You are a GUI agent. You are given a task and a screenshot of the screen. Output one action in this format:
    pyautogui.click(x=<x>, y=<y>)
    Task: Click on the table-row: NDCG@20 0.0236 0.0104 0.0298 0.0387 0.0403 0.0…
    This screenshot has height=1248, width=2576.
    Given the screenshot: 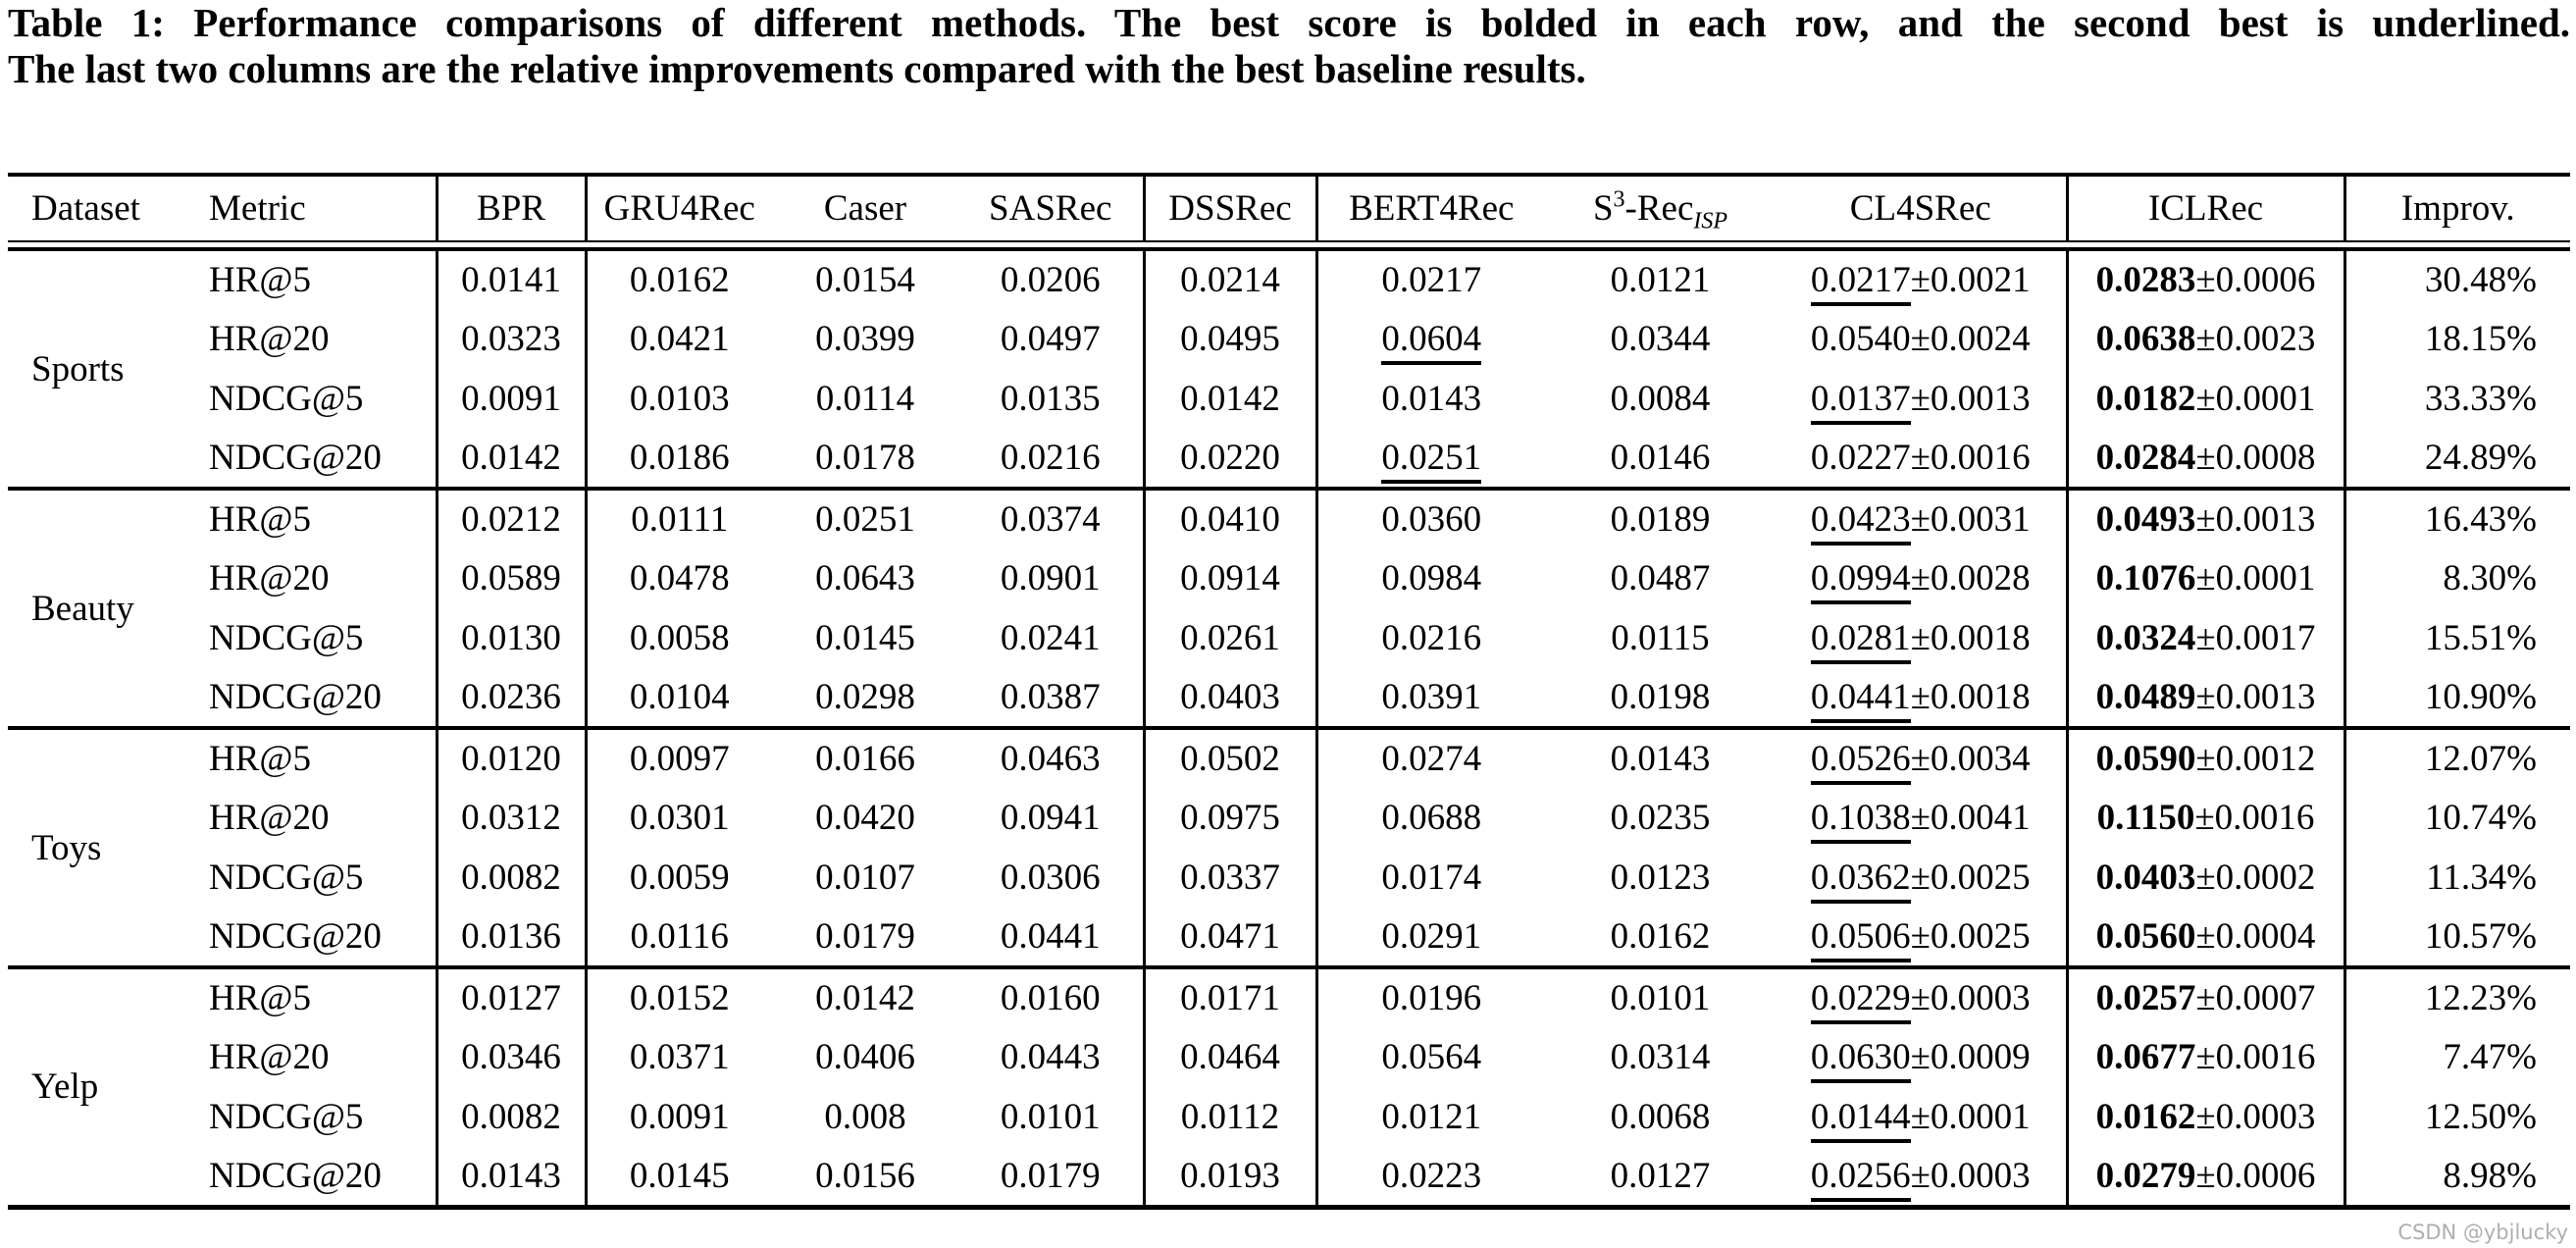 What is the action you would take?
    pyautogui.click(x=1289, y=698)
    